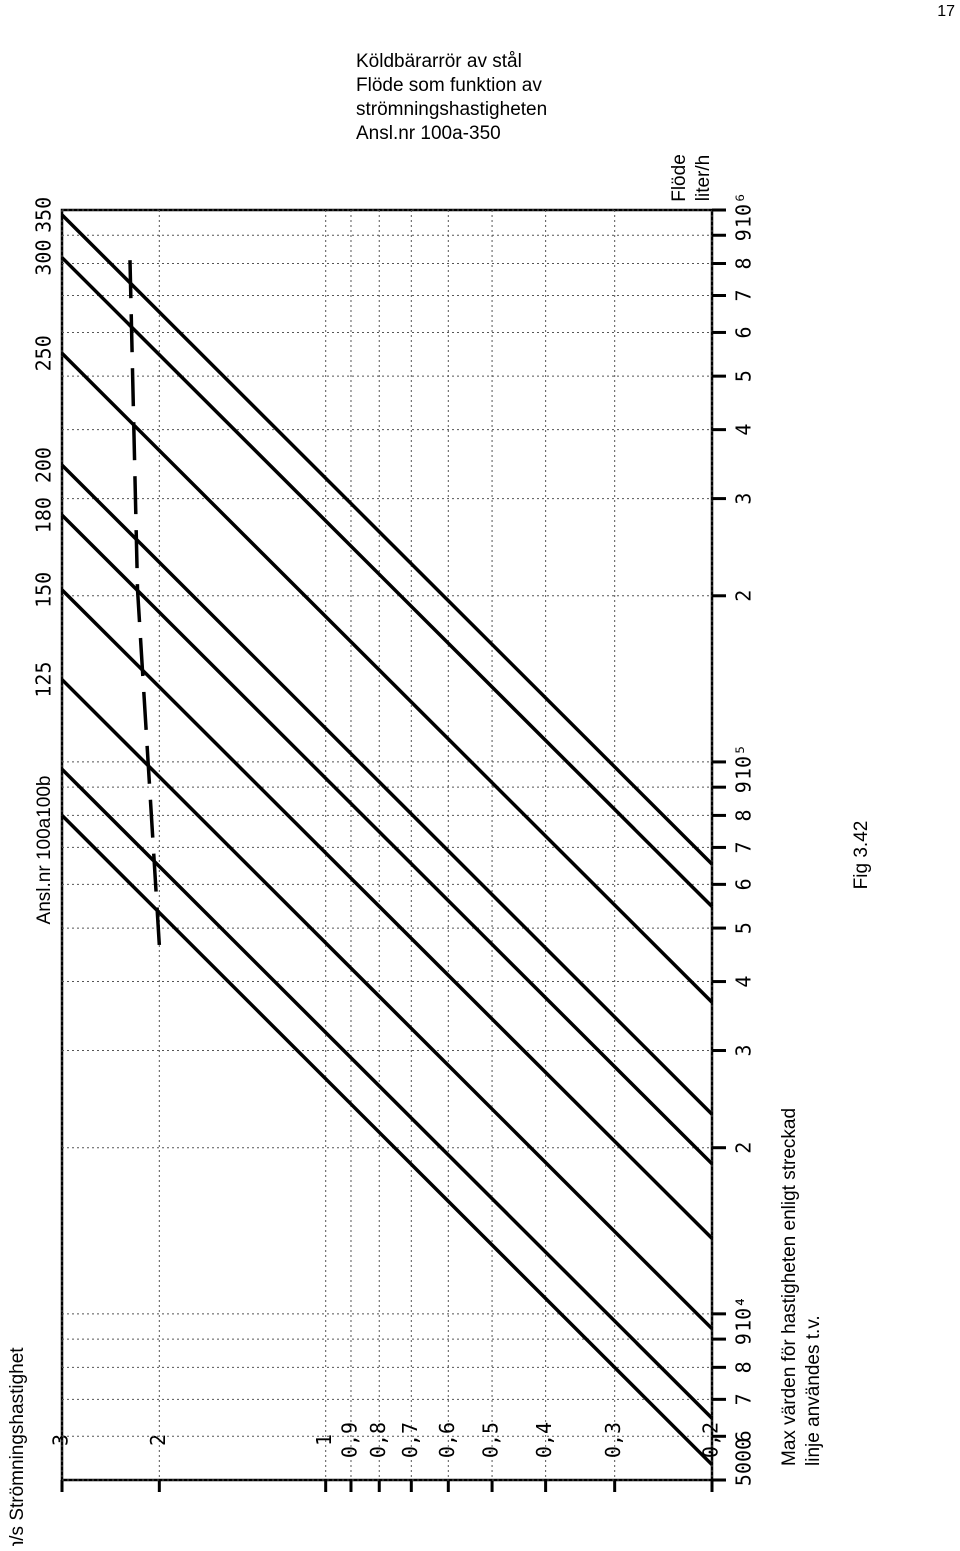  Describe the element at coordinates (44, 680) in the screenshot. I see `pipe-label: 125` at that location.